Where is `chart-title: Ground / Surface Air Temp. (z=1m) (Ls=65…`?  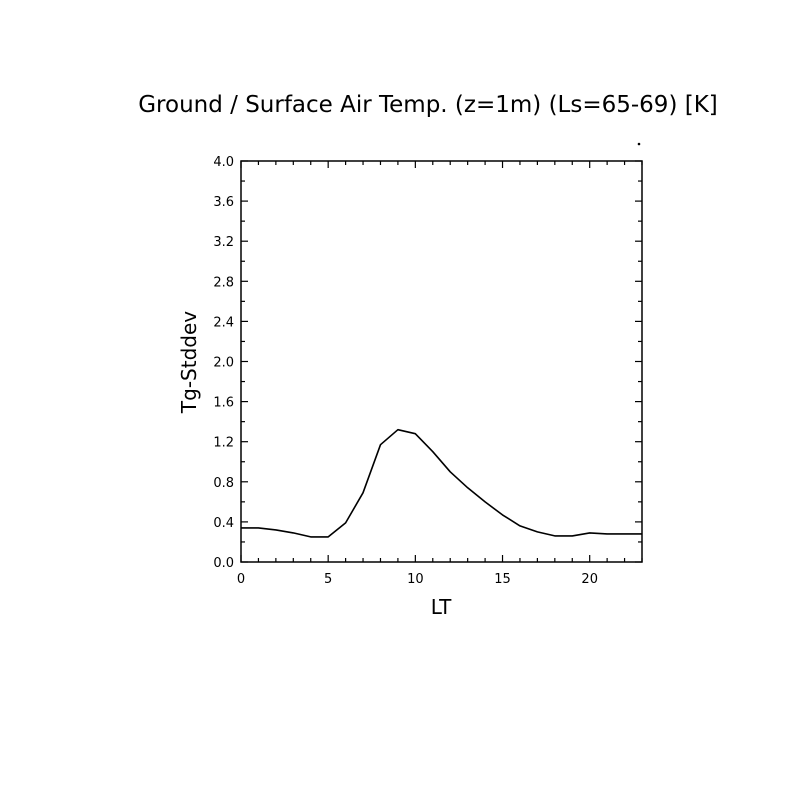
chart-title: Ground / Surface Air Temp. (z=1m) (Ls=65… is located at coordinates (428, 105).